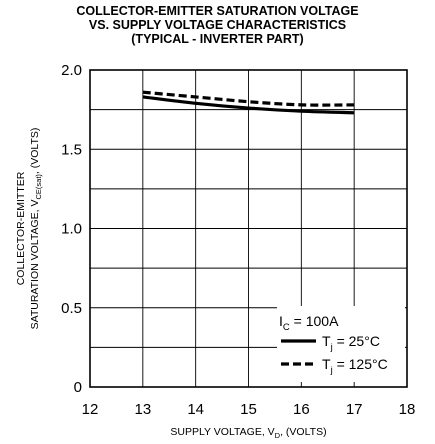  Describe the element at coordinates (217, 39) in the screenshot. I see `chart-title-line-3: (TYPICAL - INVERTER PART)` at that location.